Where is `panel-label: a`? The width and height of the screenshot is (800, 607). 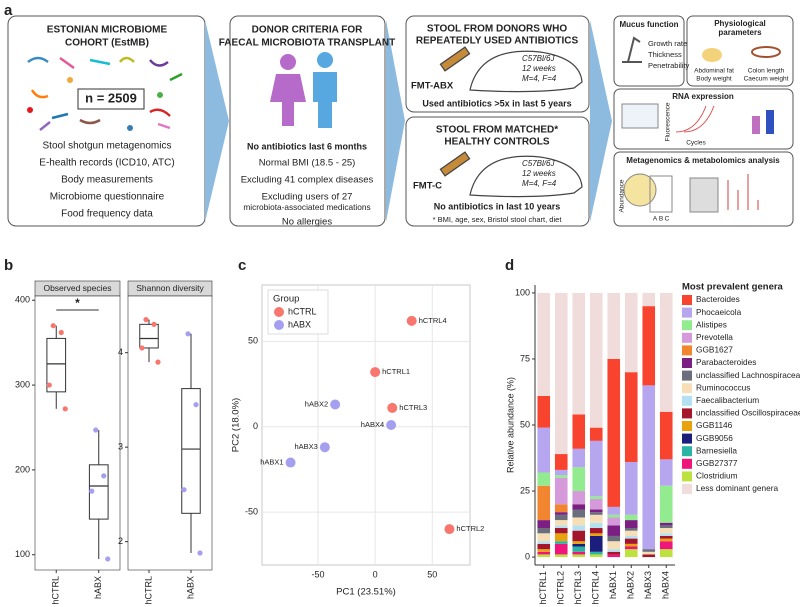 panel-label: a is located at coordinates (8, 10).